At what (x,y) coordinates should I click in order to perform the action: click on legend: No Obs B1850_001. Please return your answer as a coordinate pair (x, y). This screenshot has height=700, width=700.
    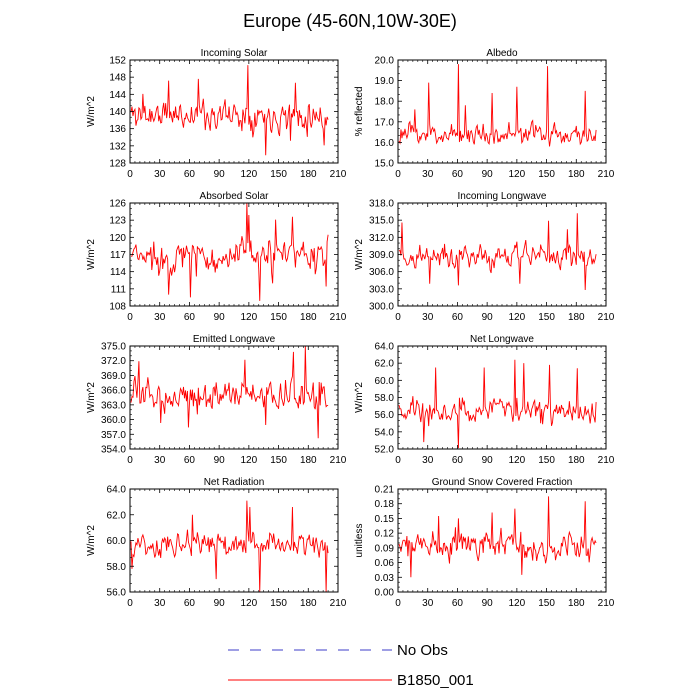
    Looking at the image, I should click on (351, 665).